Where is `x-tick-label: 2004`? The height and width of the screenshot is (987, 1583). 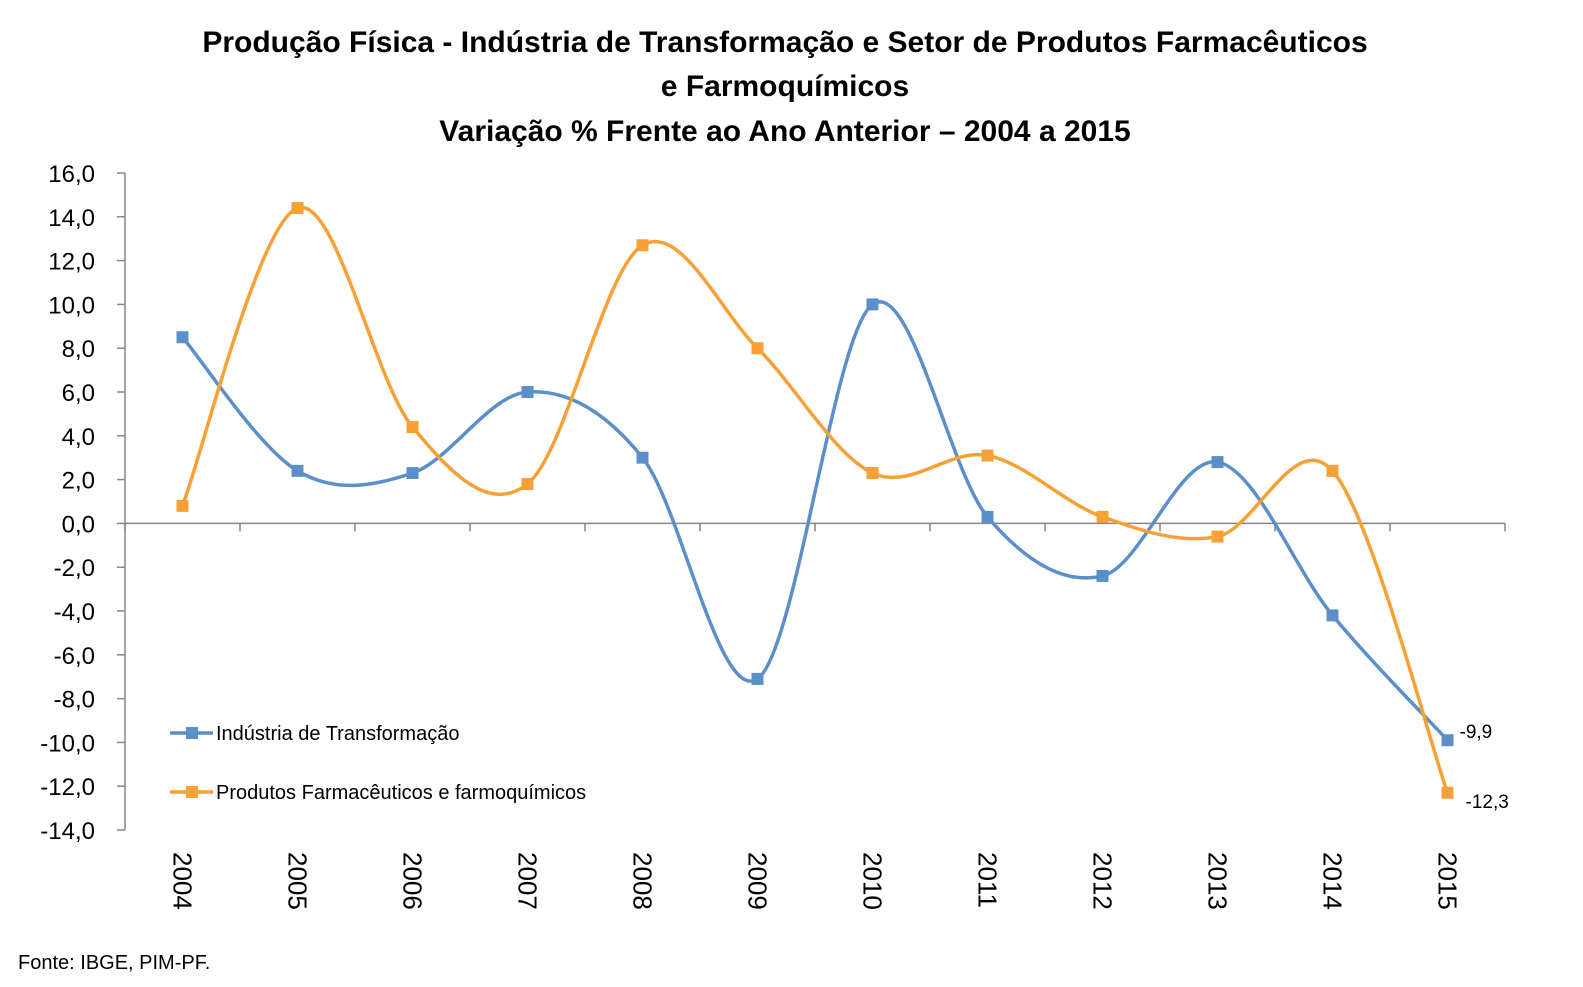
x-tick-label: 2004 is located at coordinates (183, 881).